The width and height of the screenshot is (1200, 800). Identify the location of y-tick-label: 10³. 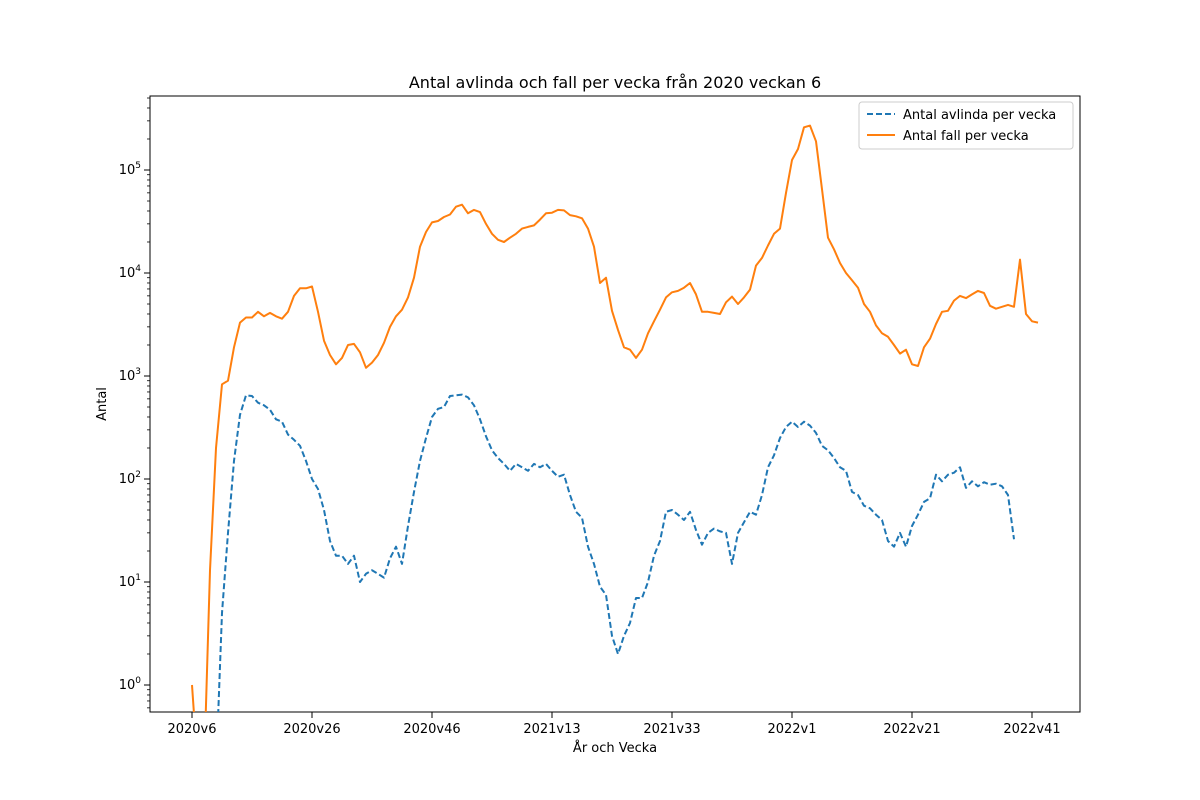
(130, 375).